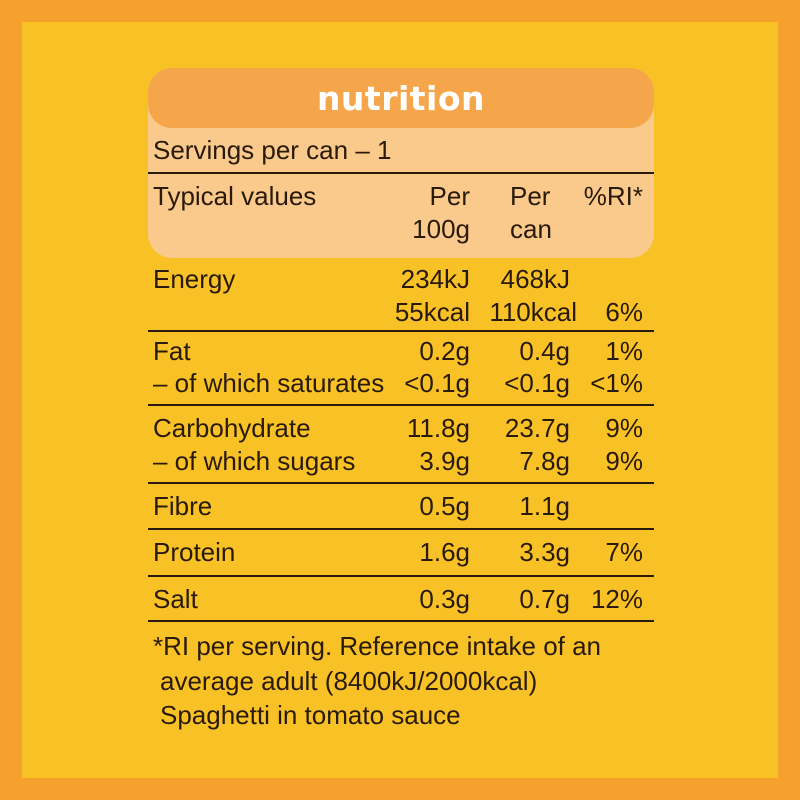 This screenshot has height=800, width=800. I want to click on row-energy-kcal100: 55kcal, so click(432, 312).